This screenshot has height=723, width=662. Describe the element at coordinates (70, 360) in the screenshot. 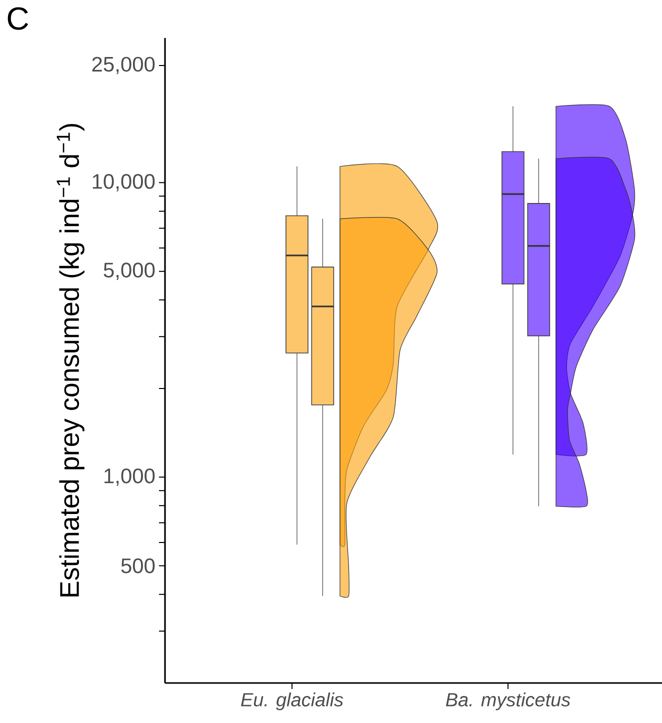

I see `y-axis-title: Estimated prey consumed (kg ind$^{−1}$ d$^{−1}$)` at that location.